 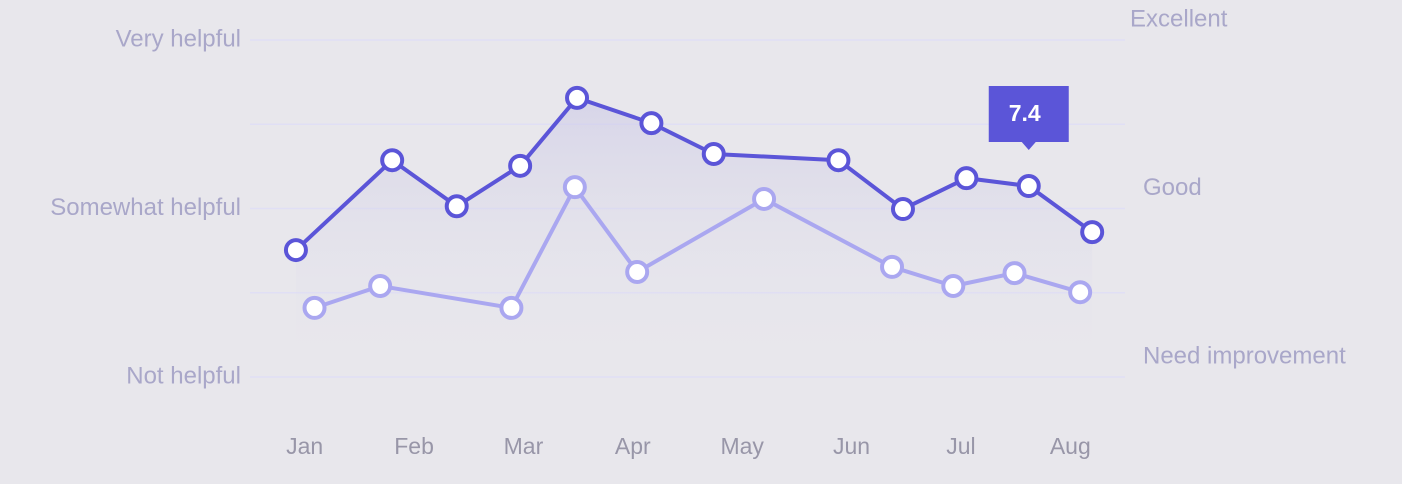 What do you see at coordinates (145, 207) in the screenshot?
I see `y-tick-label: Somewhat helpful` at bounding box center [145, 207].